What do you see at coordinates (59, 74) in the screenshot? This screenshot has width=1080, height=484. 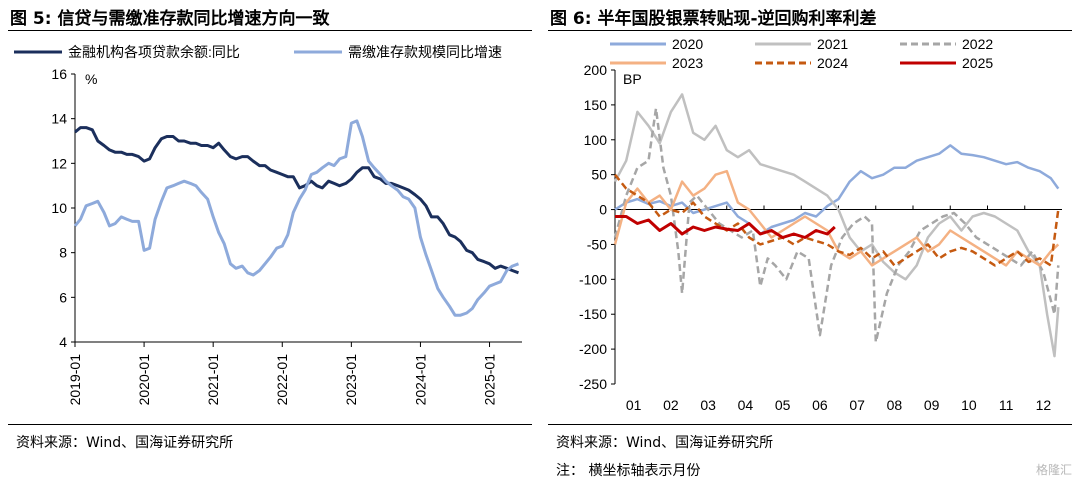 I see `y-tick-label: 16` at bounding box center [59, 74].